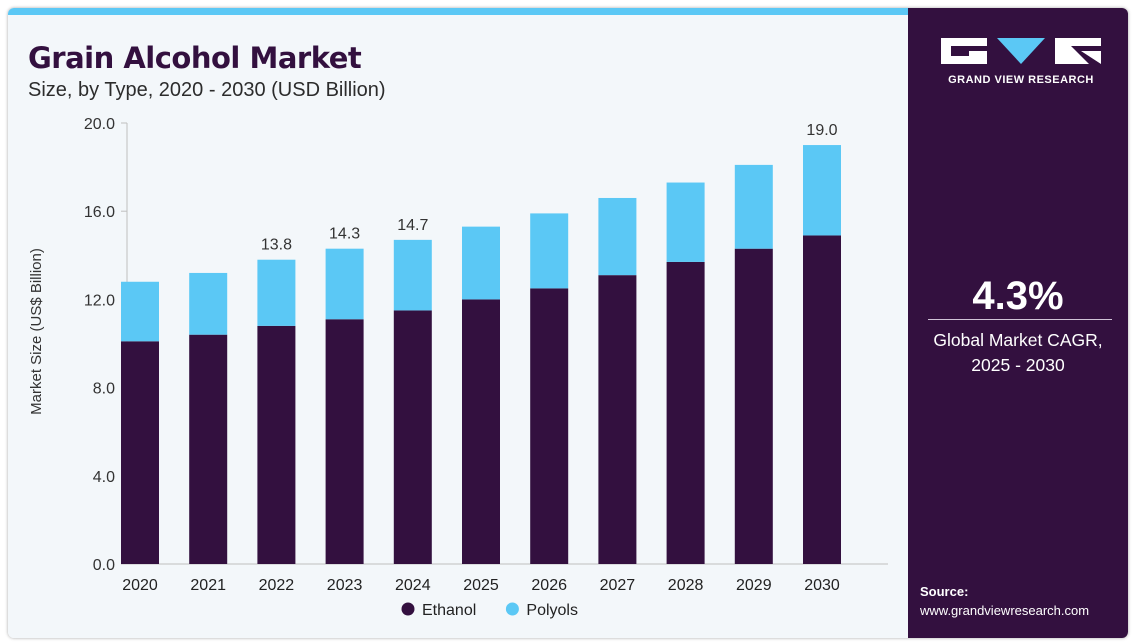 The height and width of the screenshot is (643, 1132). Describe the element at coordinates (822, 190) in the screenshot. I see `bar-polyols-2030` at that location.